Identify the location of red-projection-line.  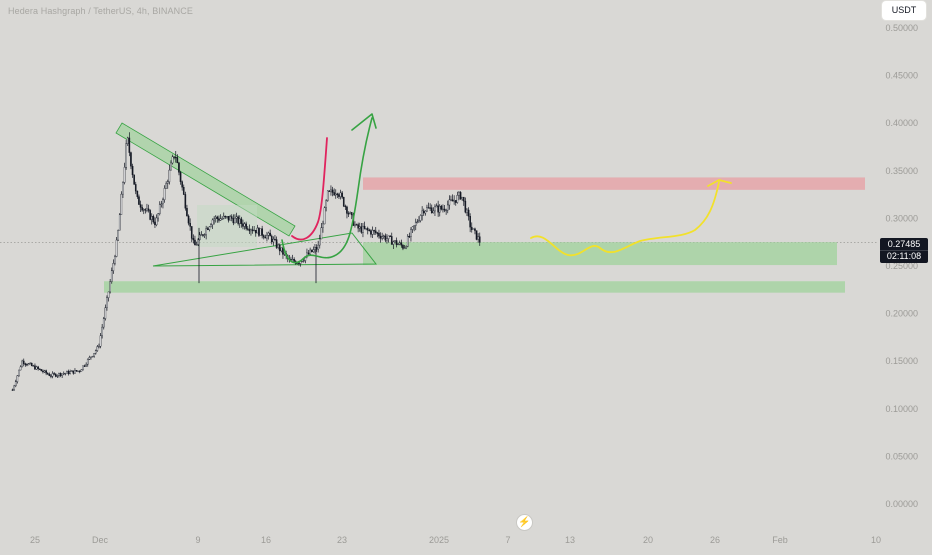
(309, 189).